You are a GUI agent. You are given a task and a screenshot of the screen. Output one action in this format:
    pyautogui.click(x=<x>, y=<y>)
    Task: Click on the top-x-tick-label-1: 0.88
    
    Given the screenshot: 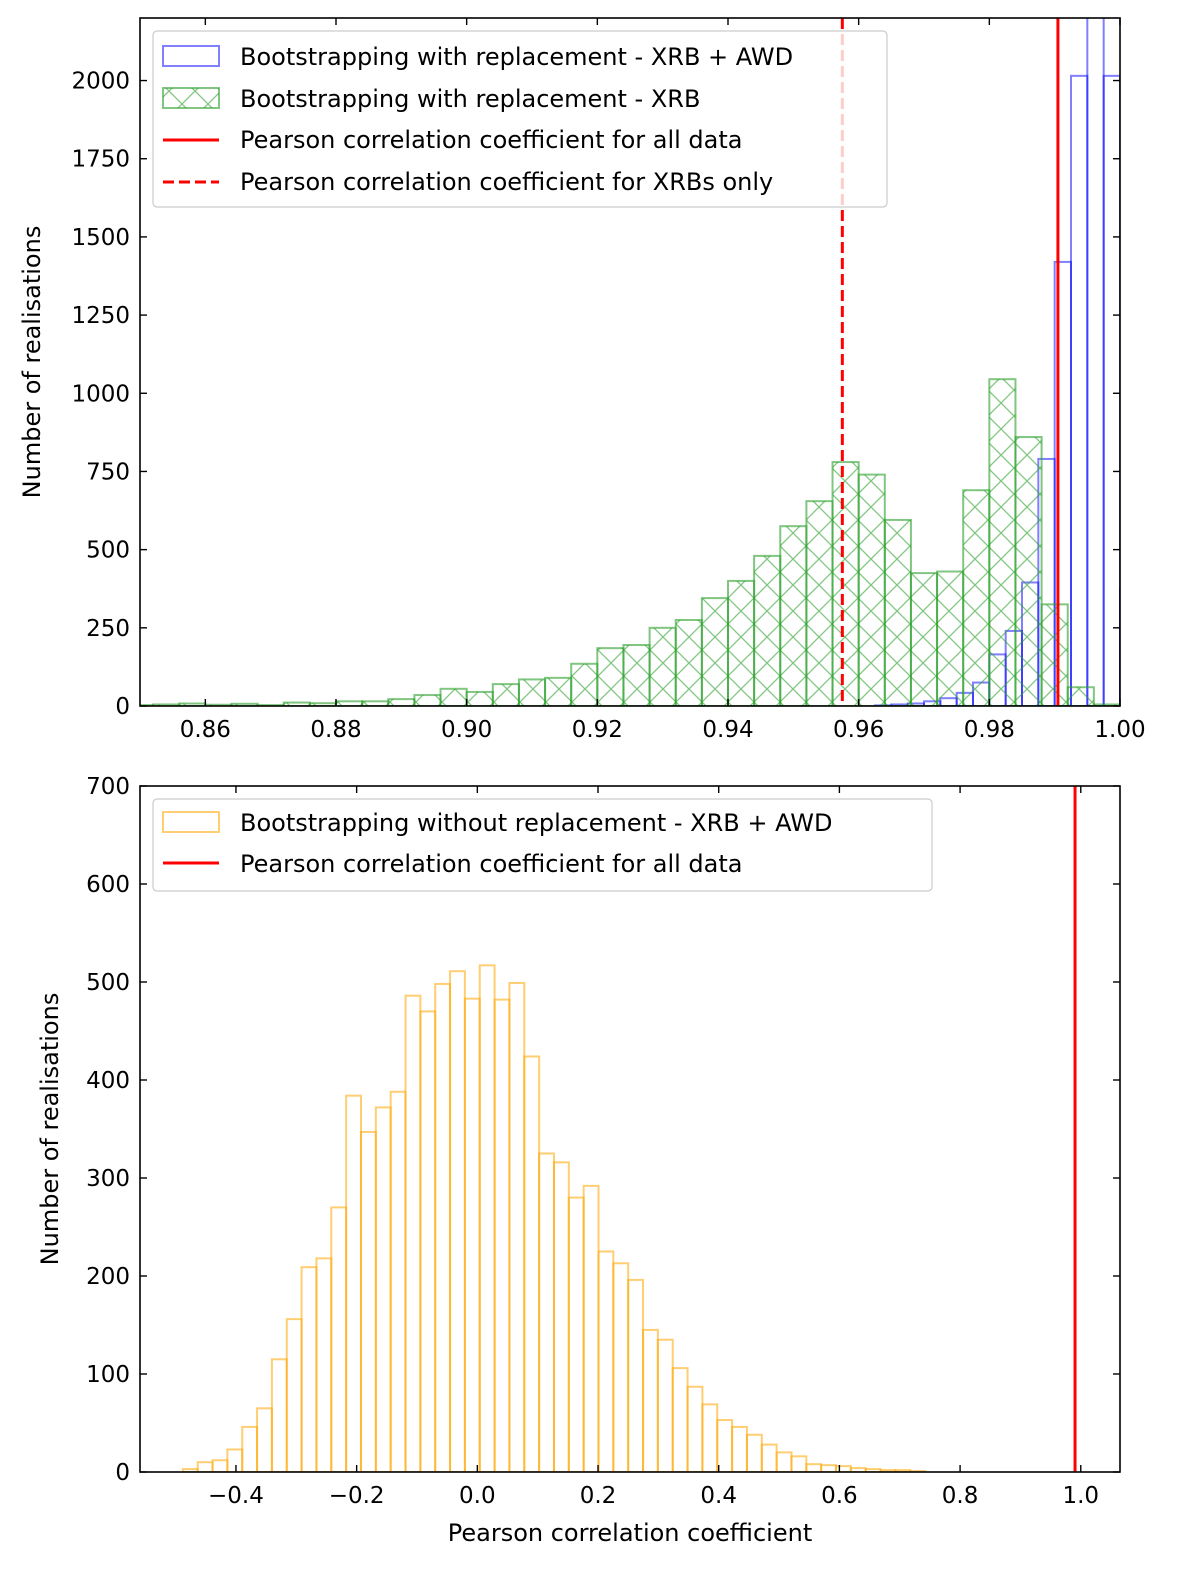 What is the action you would take?
    pyautogui.click(x=335, y=730)
    